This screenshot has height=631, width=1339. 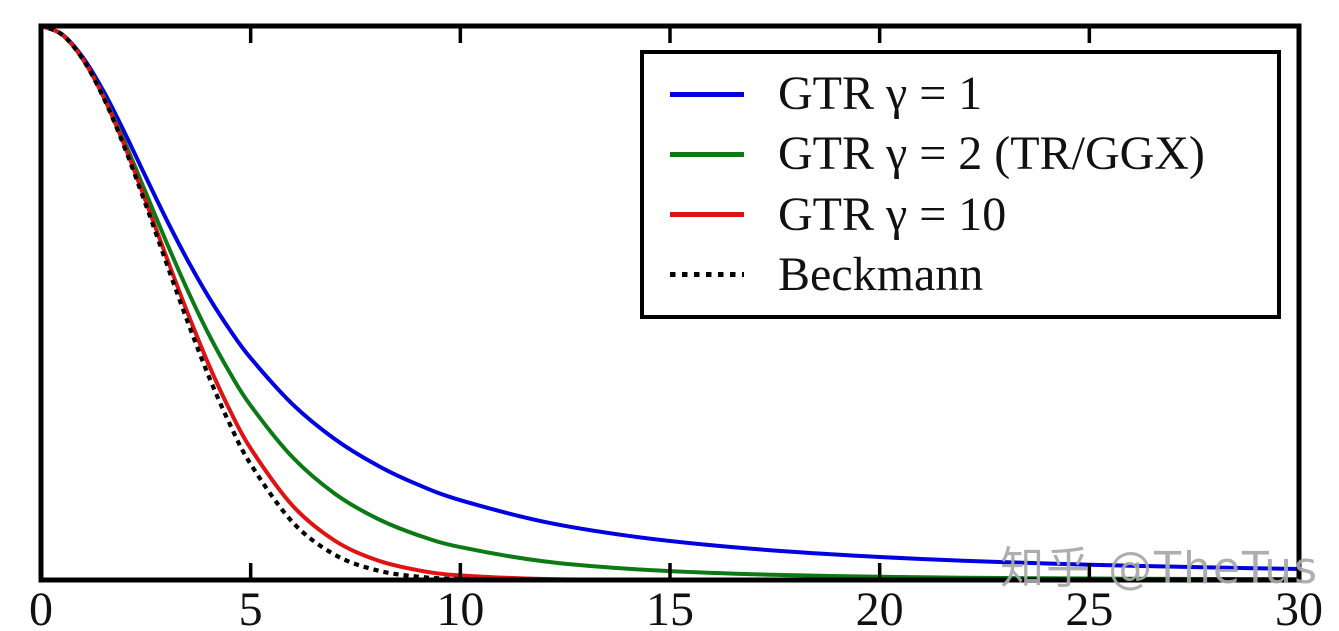 I want to click on legend-item: GTR γ = 2 (TR/GGX), so click(x=968, y=154).